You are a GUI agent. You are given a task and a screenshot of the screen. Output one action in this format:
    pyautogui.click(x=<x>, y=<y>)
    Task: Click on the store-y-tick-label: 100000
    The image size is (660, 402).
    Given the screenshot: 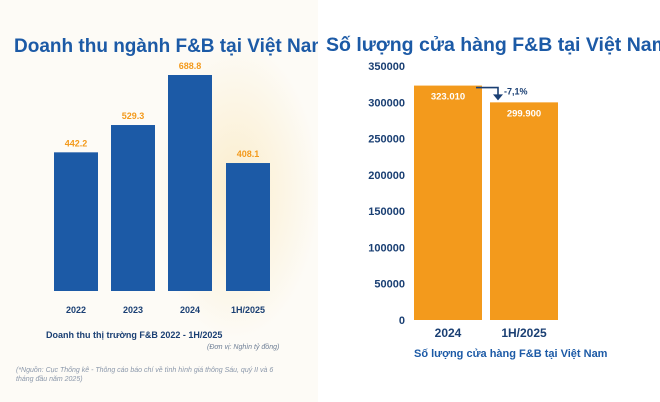 What is the action you would take?
    pyautogui.click(x=386, y=248)
    